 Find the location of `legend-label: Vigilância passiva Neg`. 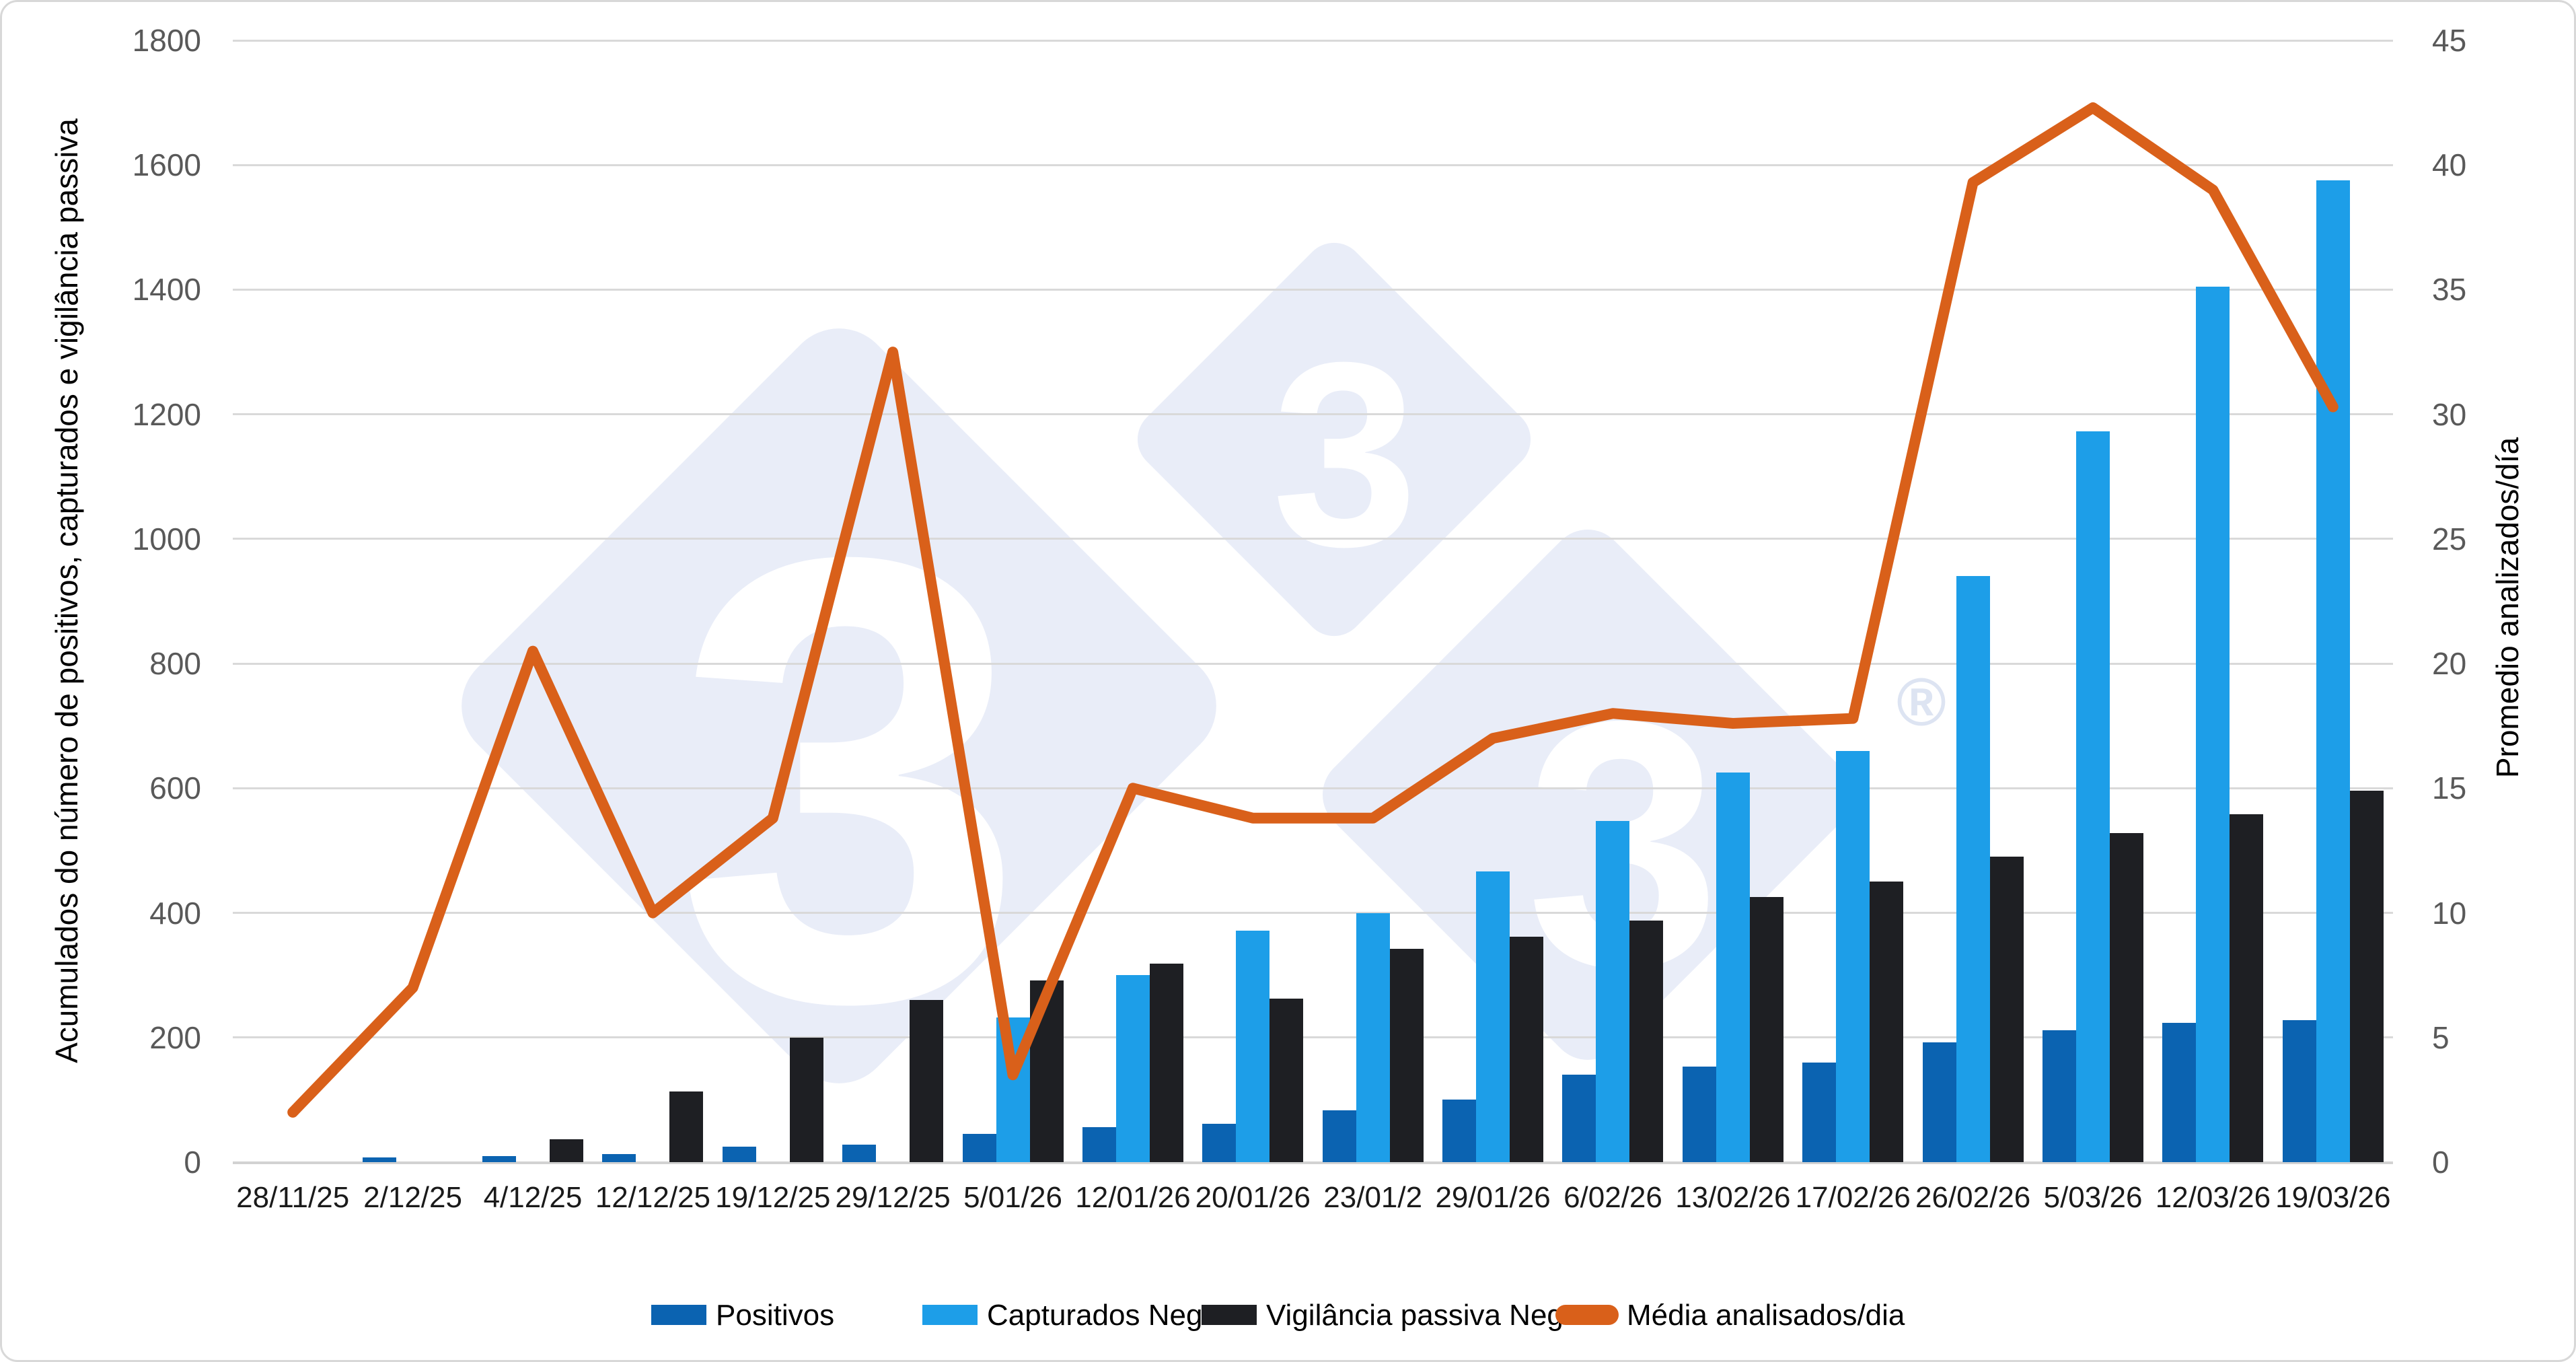

legend-label: Vigilância passiva Neg is located at coordinates (1414, 1315).